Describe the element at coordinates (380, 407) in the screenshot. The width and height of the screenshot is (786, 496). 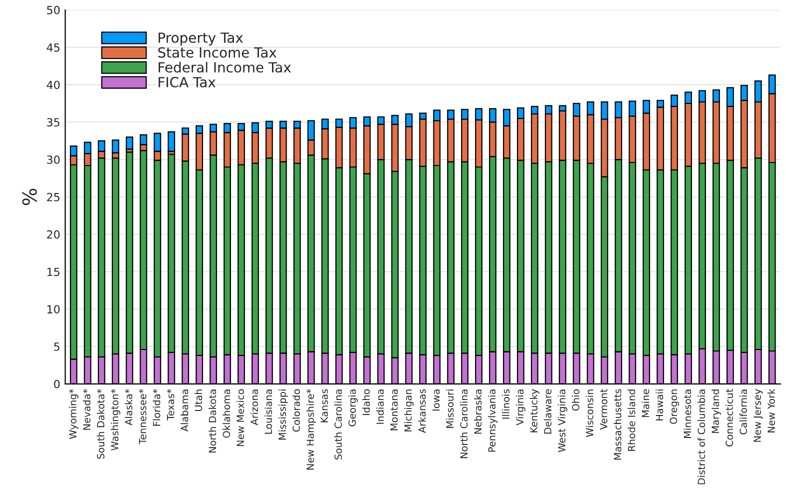
I see `x-tick-label: Indiana` at that location.